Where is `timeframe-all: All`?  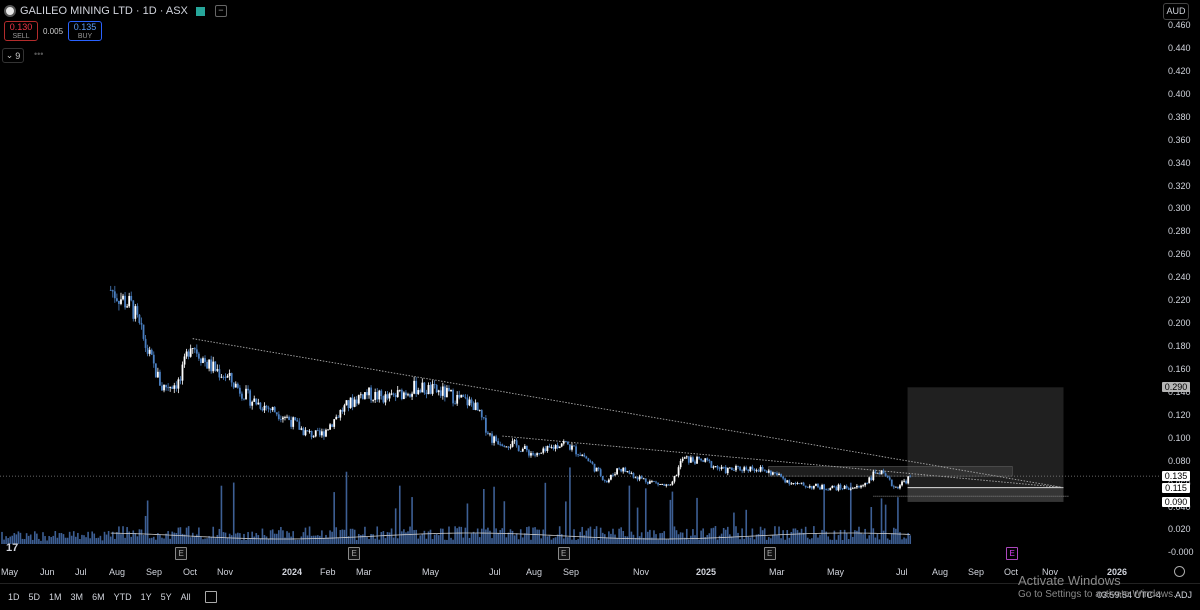
timeframe-all: All is located at coordinates (185, 597).